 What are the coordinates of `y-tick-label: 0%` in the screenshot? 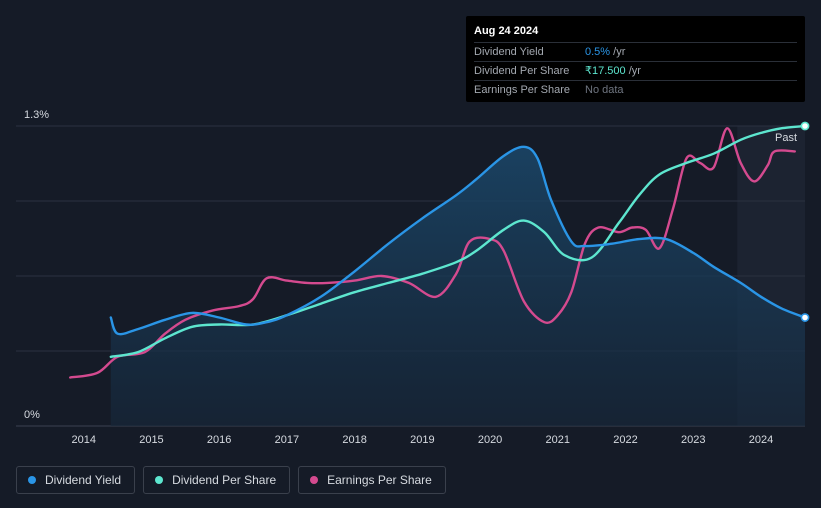 It's located at (32, 415).